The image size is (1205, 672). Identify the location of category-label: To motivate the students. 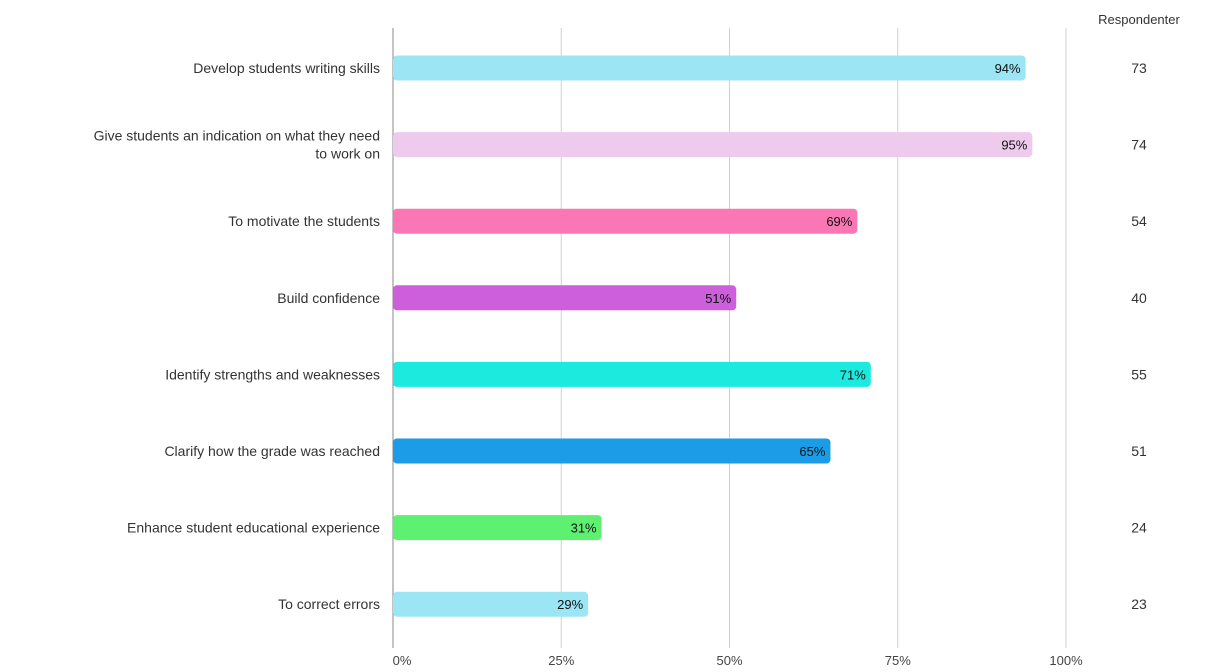
(304, 221).